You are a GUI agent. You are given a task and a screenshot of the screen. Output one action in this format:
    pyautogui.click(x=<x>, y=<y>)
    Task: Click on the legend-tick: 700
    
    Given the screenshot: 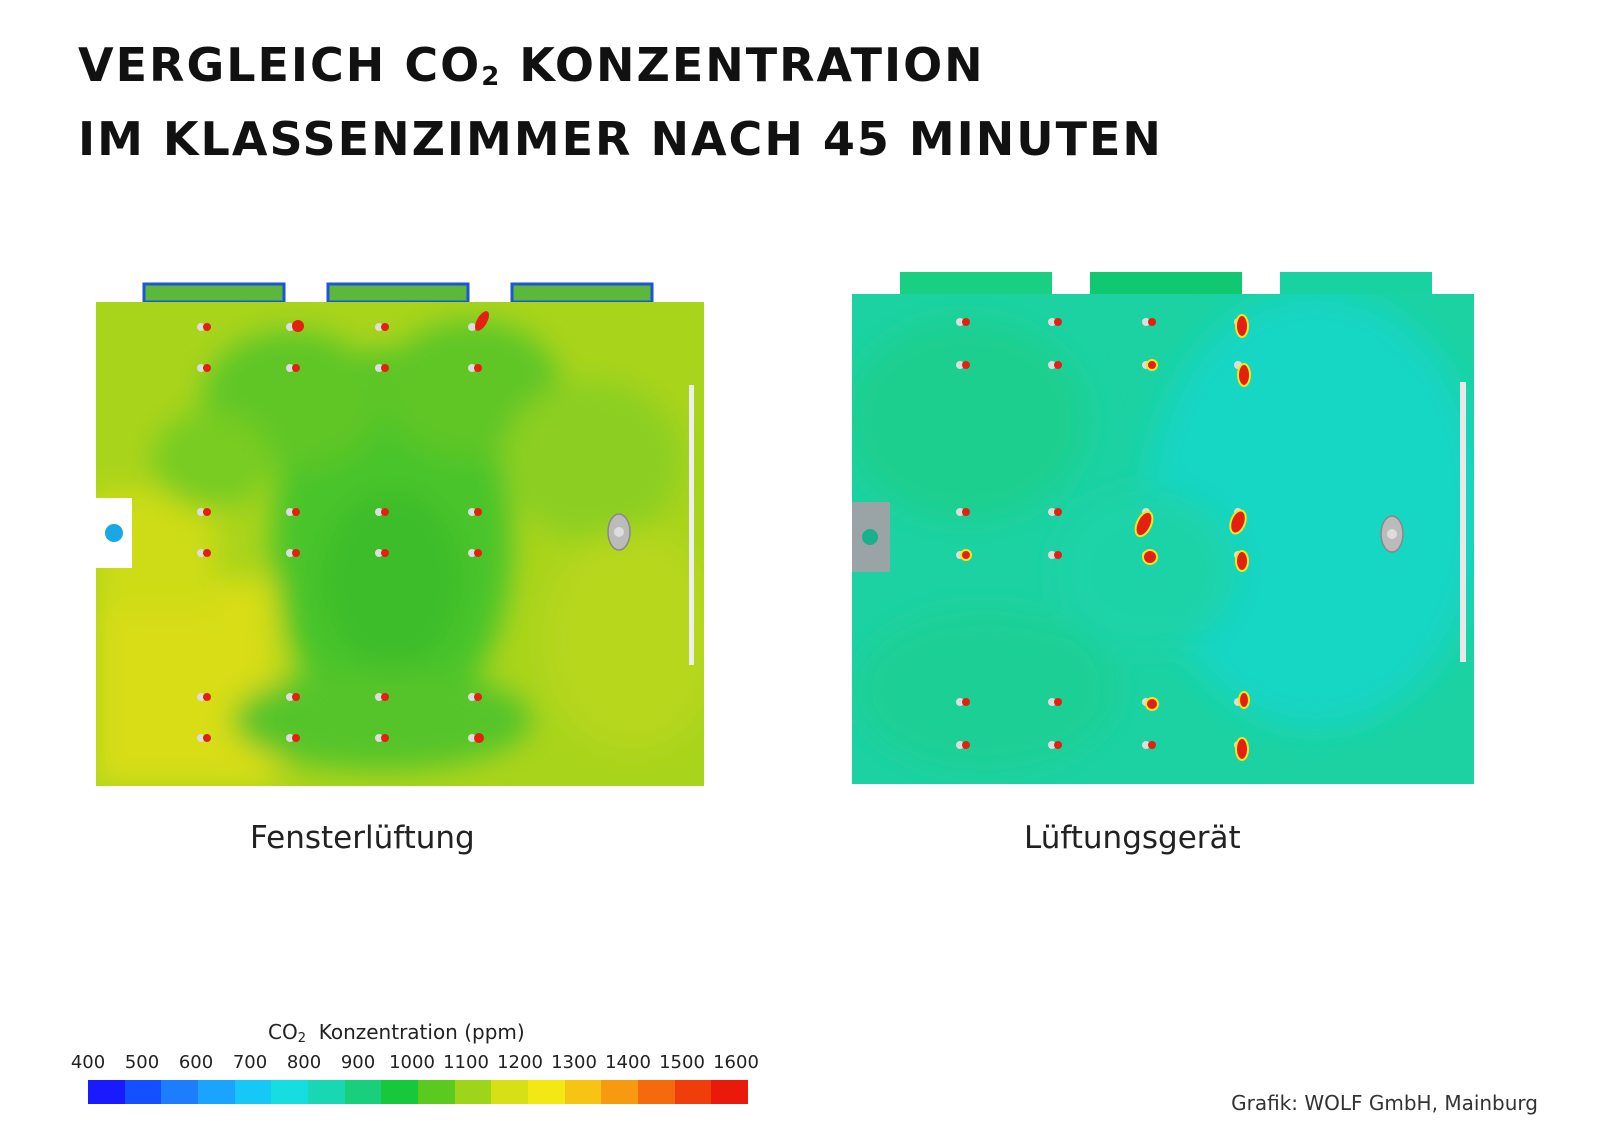 What is the action you would take?
    pyautogui.click(x=250, y=1062)
    